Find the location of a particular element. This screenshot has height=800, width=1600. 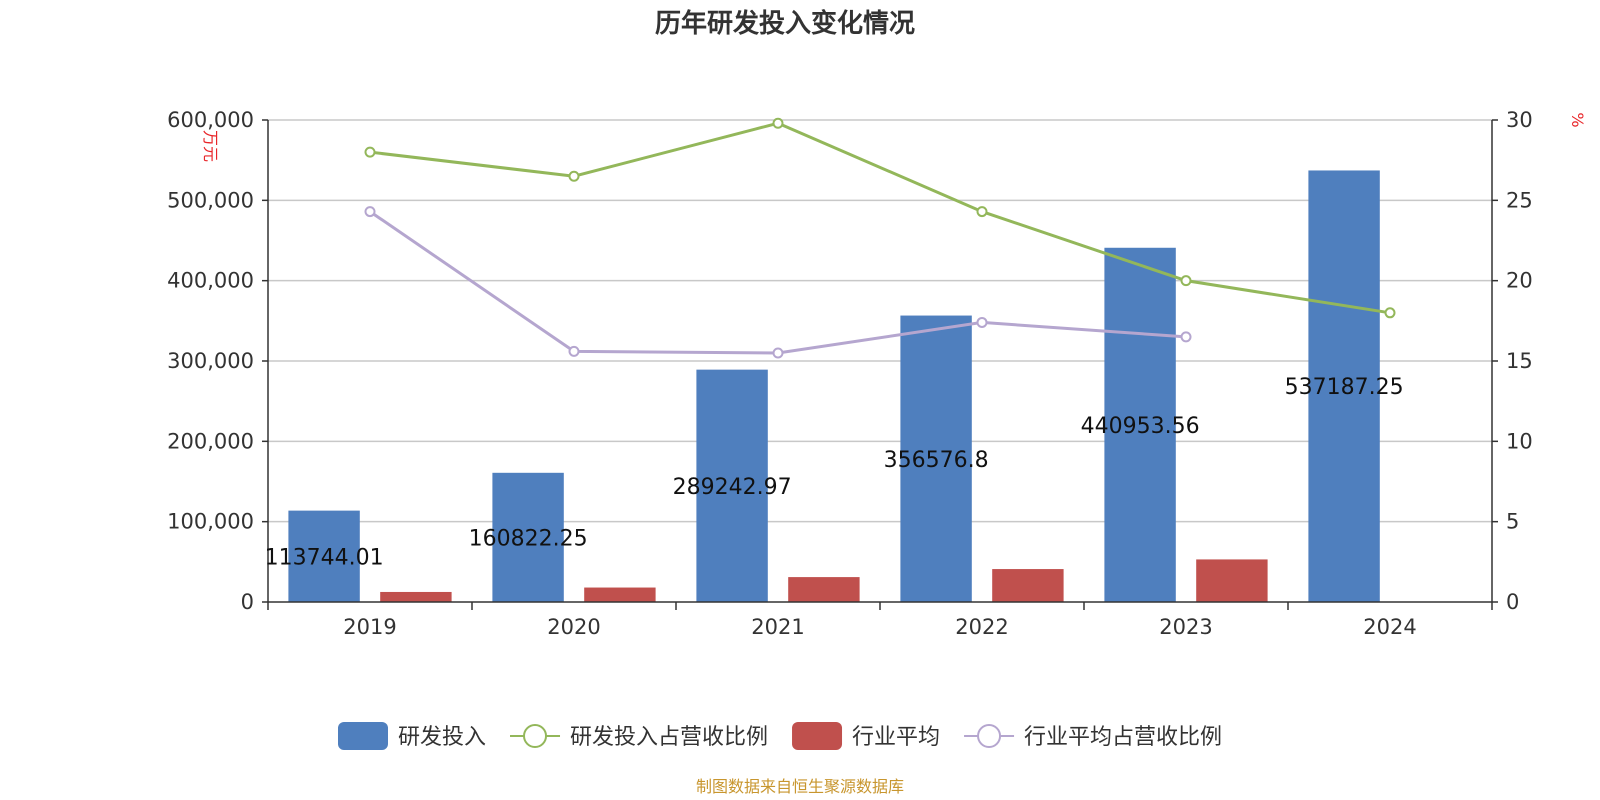

left-axis-tick-label: 100,000 is located at coordinates (210, 522).